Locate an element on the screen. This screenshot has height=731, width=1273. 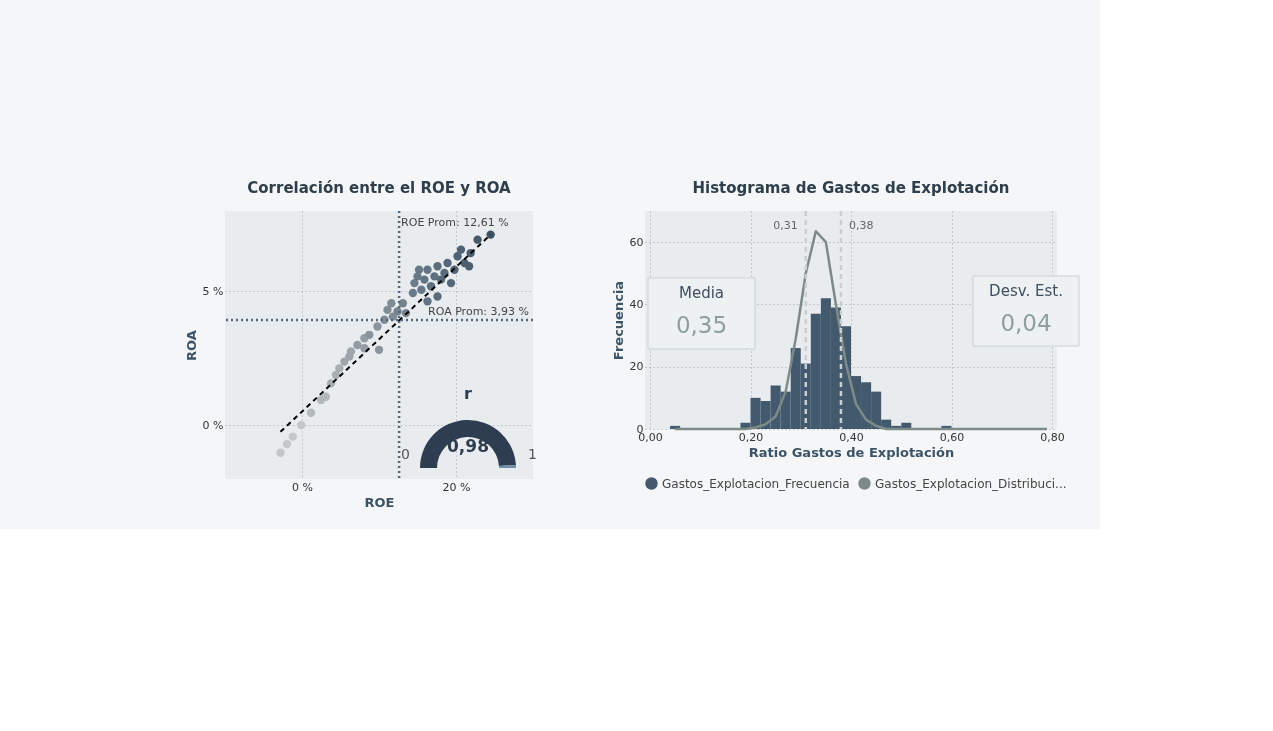
x-tick-label: 0,80 is located at coordinates (1052, 437).